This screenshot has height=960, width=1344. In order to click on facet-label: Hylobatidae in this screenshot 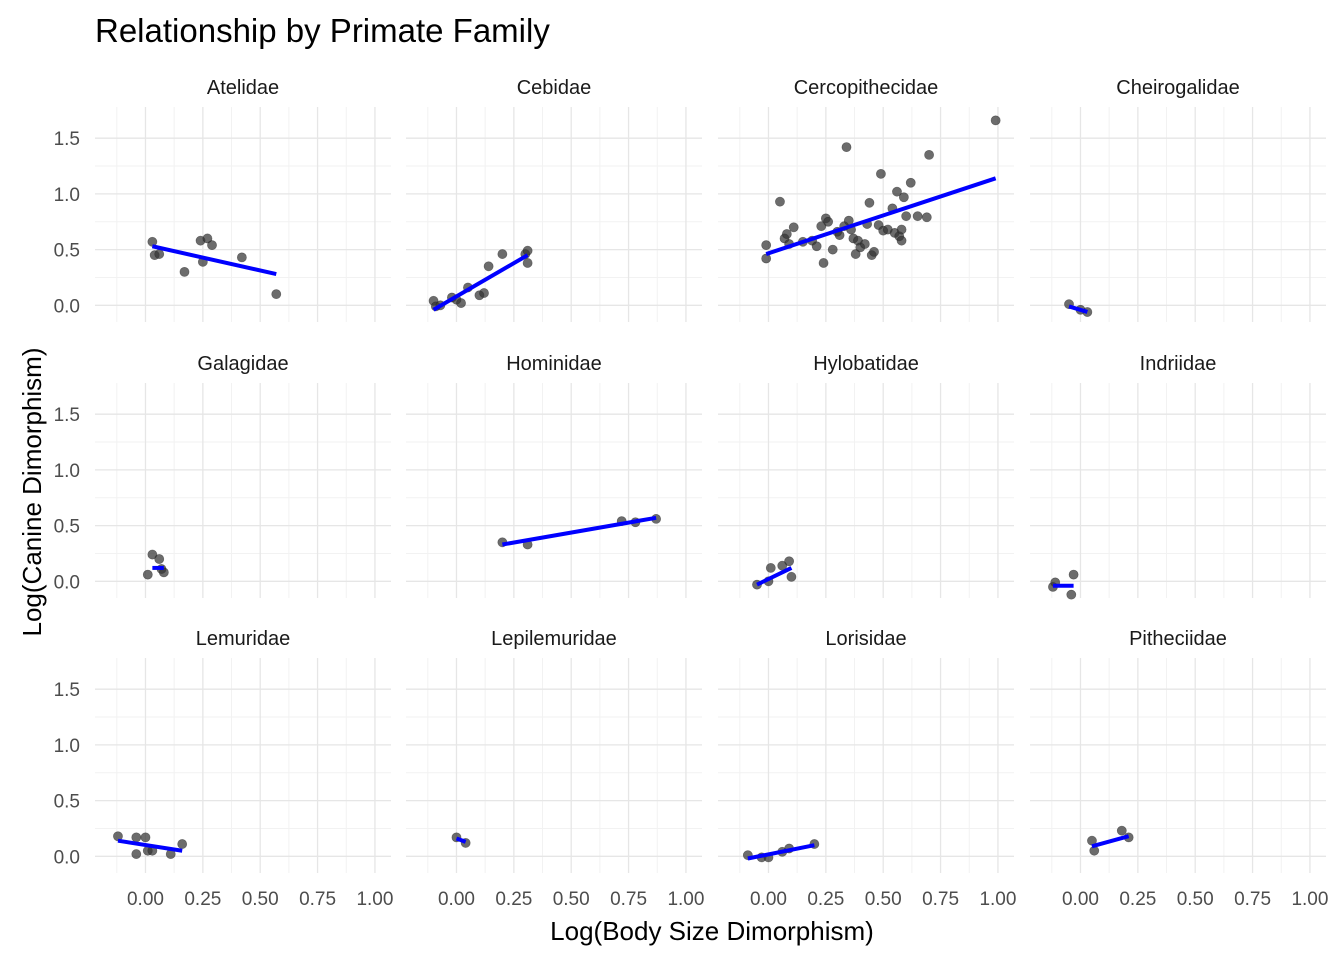, I will do `click(866, 364)`.